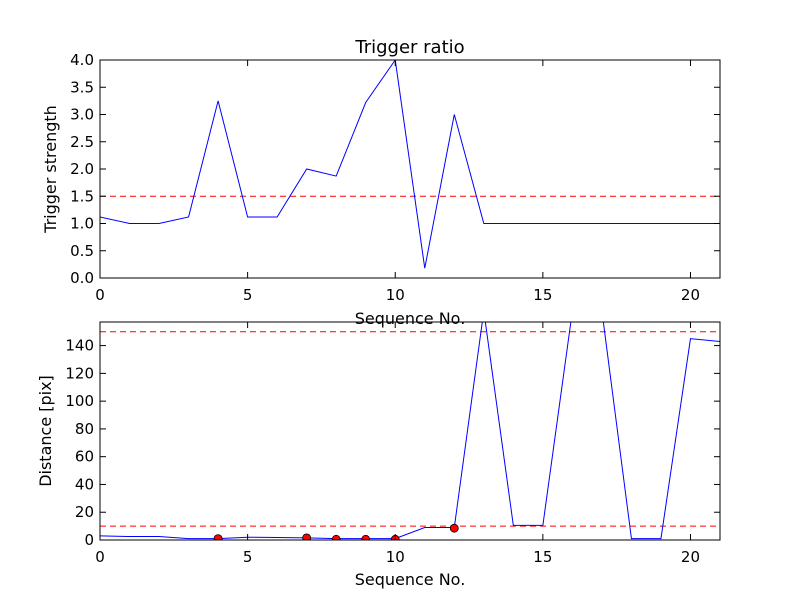 The height and width of the screenshot is (600, 800). What do you see at coordinates (45, 431) in the screenshot?
I see `y-axis-label: Distance [pix]` at bounding box center [45, 431].